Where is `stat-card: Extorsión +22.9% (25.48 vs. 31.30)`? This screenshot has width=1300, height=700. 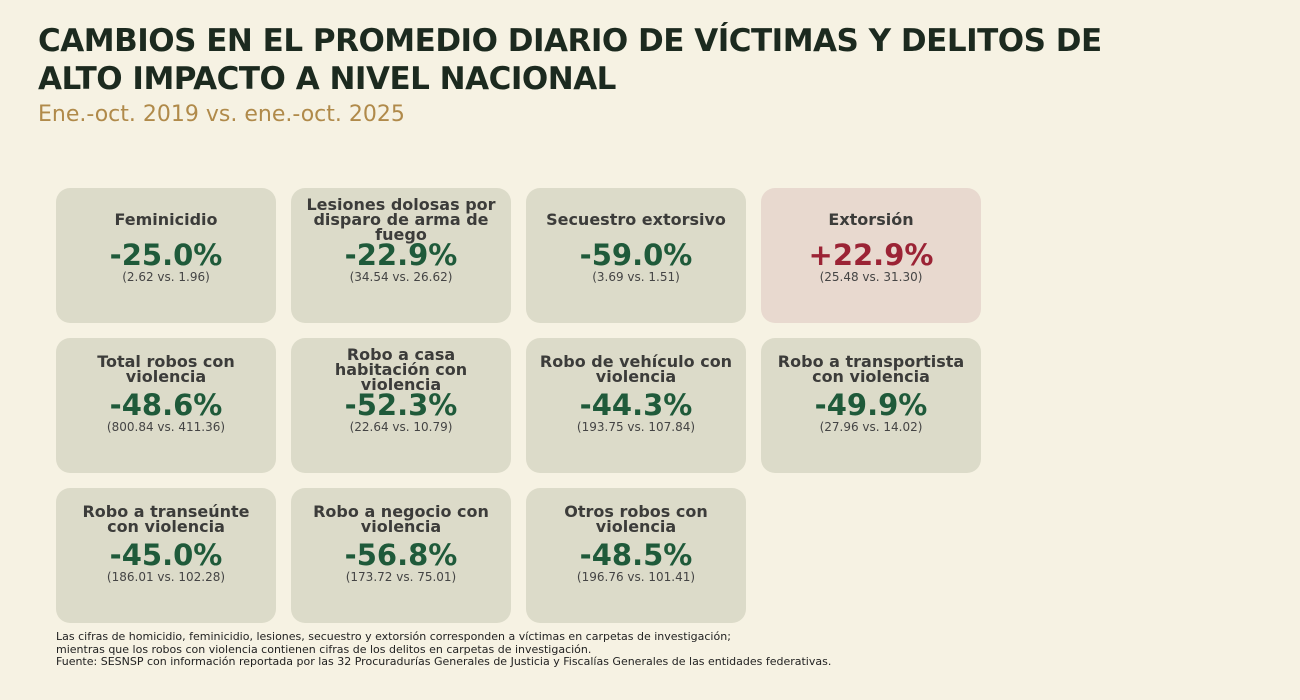 stat-card: Extorsión +22.9% (25.48 vs. 31.30) is located at coordinates (871, 255).